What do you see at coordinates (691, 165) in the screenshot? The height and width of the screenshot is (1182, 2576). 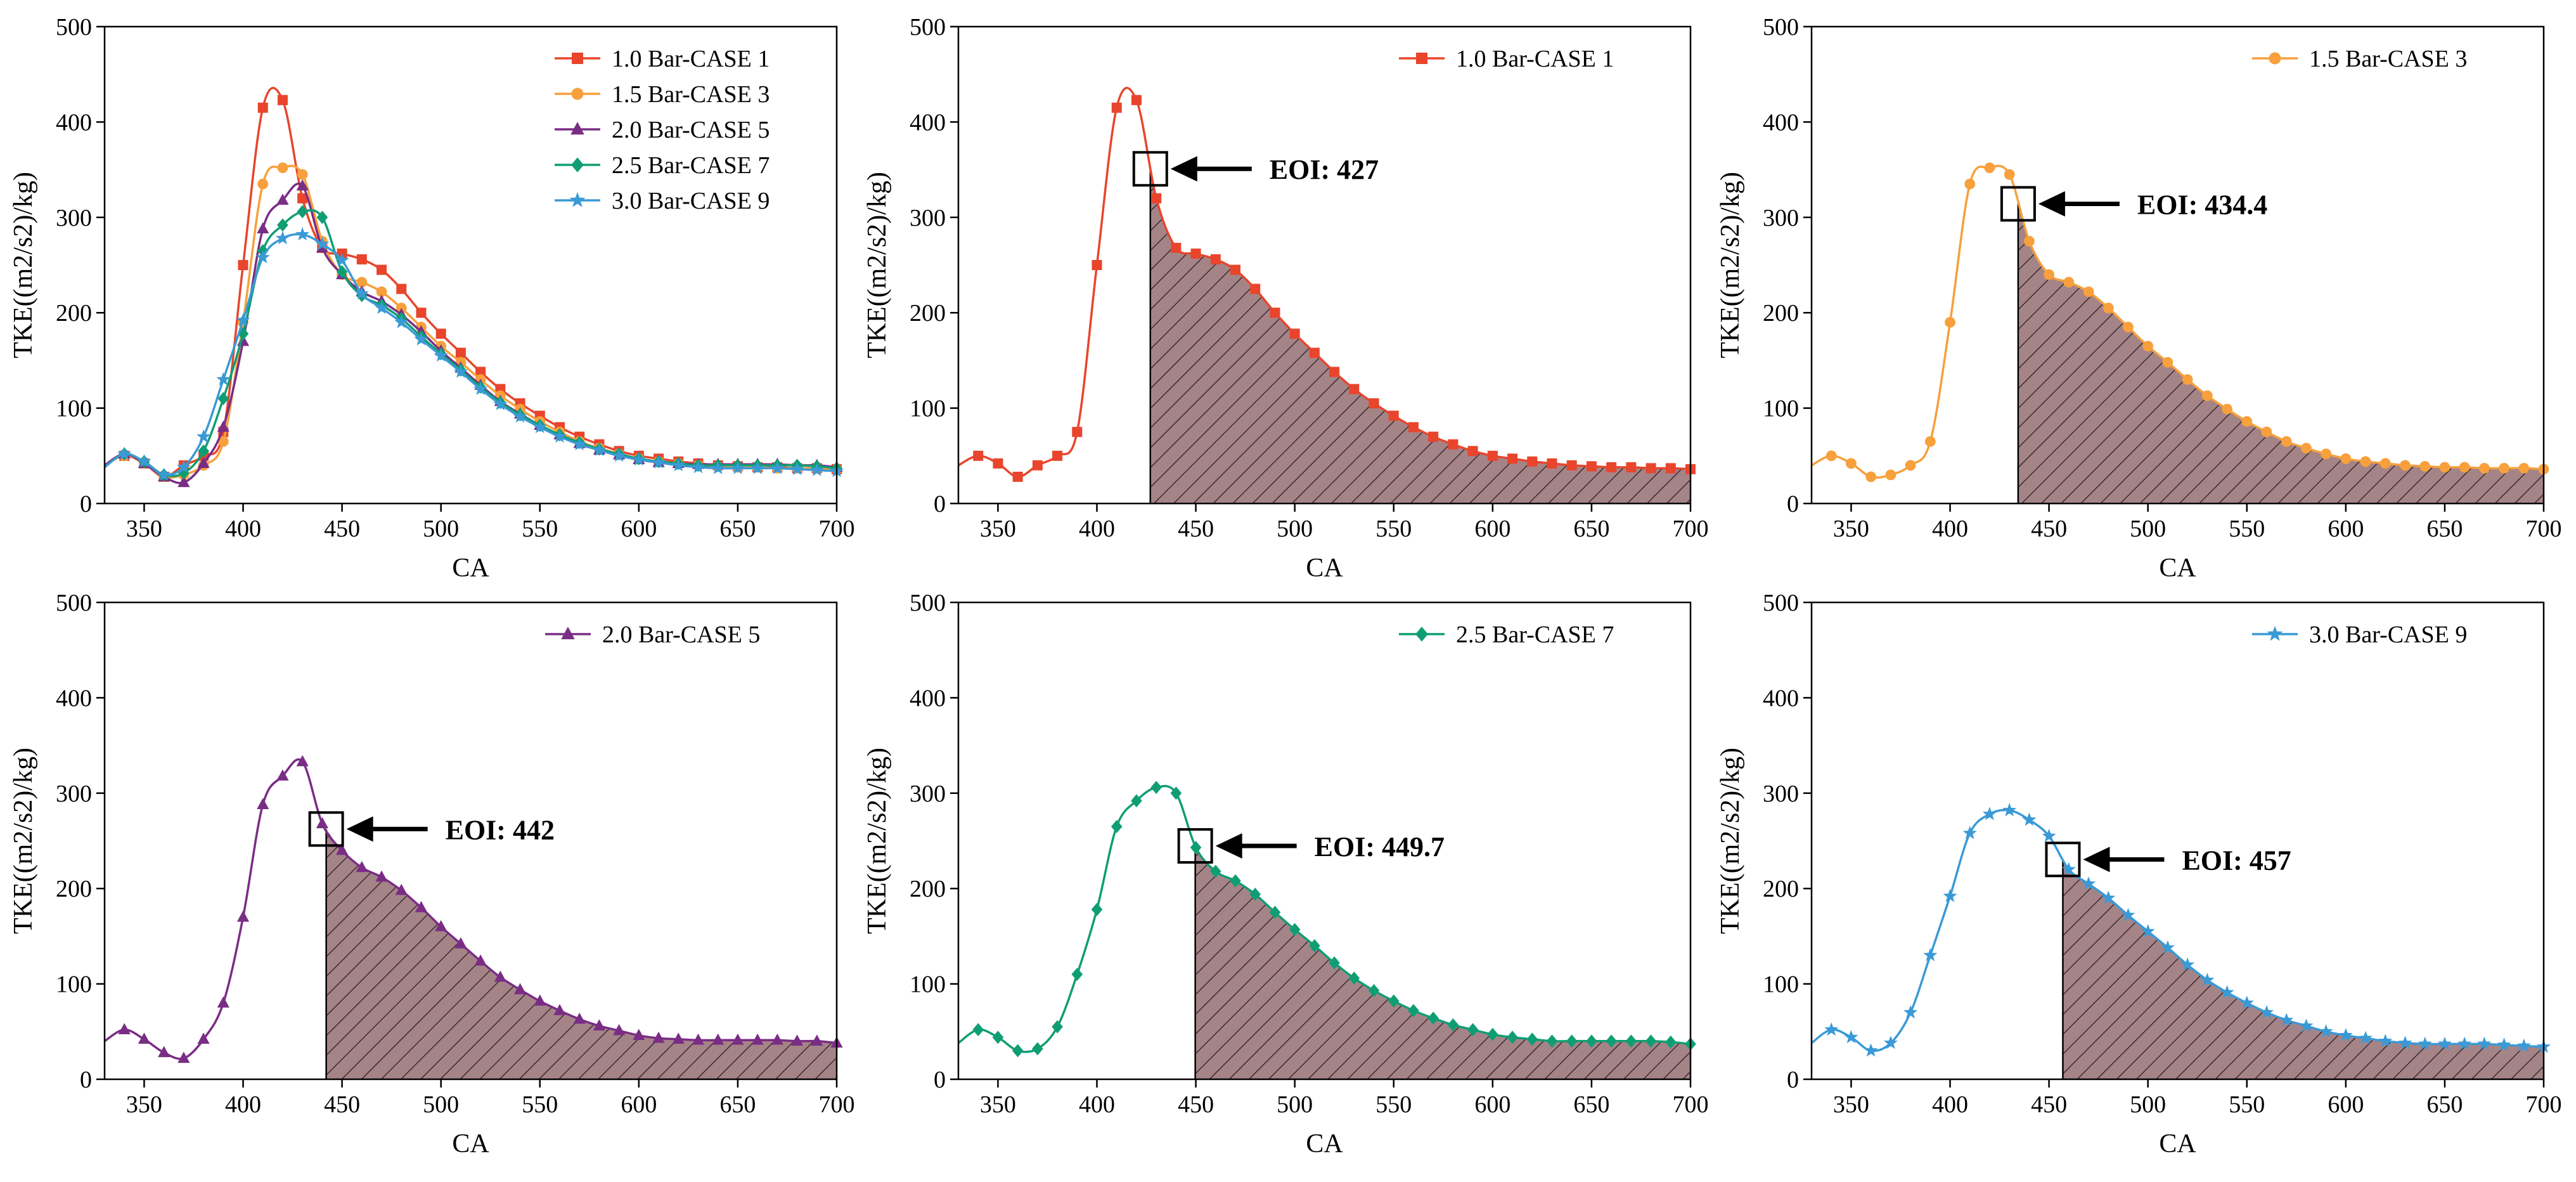 I see `legend-label: 2.5 Bar-CASE 7` at bounding box center [691, 165].